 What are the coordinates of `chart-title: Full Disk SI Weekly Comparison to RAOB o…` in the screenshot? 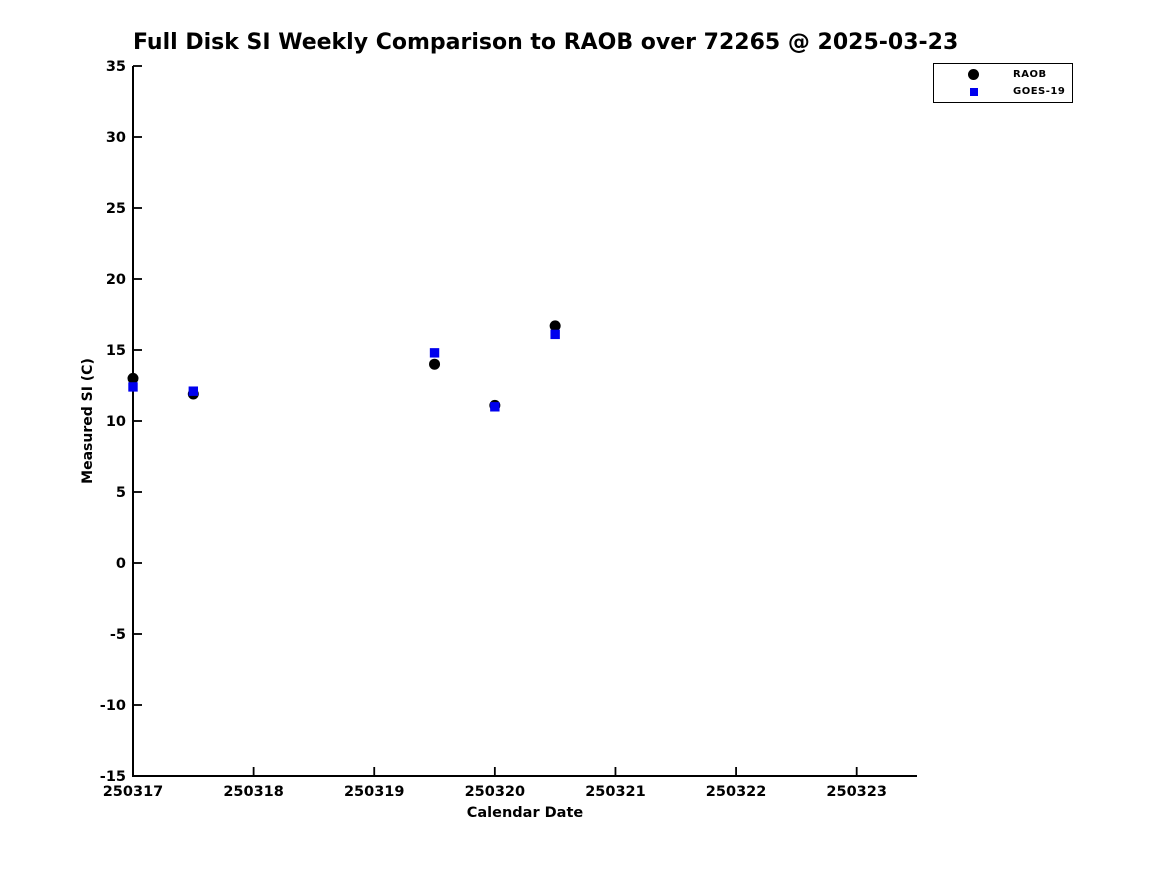 It's located at (546, 42).